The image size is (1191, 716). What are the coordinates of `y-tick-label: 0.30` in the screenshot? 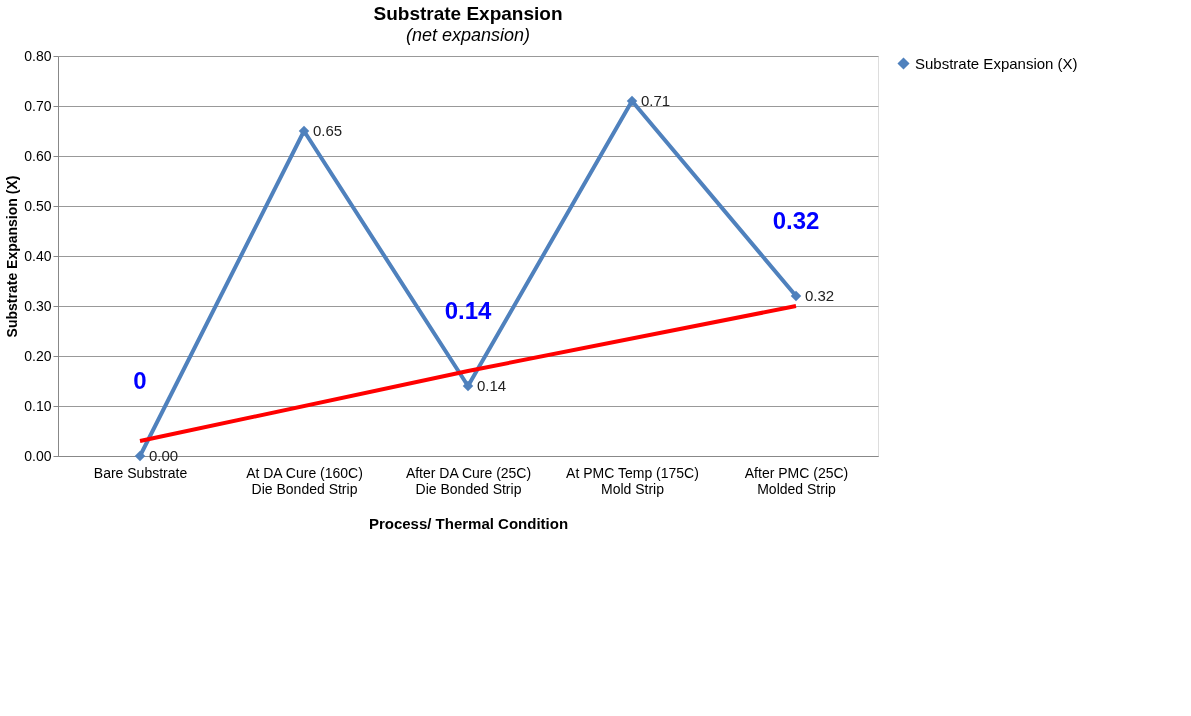 It's located at (38, 305).